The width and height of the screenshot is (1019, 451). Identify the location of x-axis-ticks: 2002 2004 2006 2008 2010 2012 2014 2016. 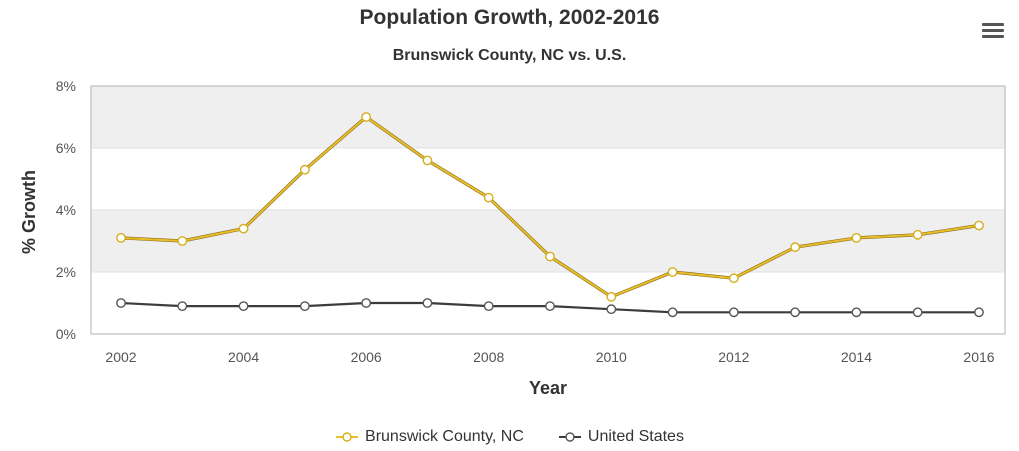
(549, 357).